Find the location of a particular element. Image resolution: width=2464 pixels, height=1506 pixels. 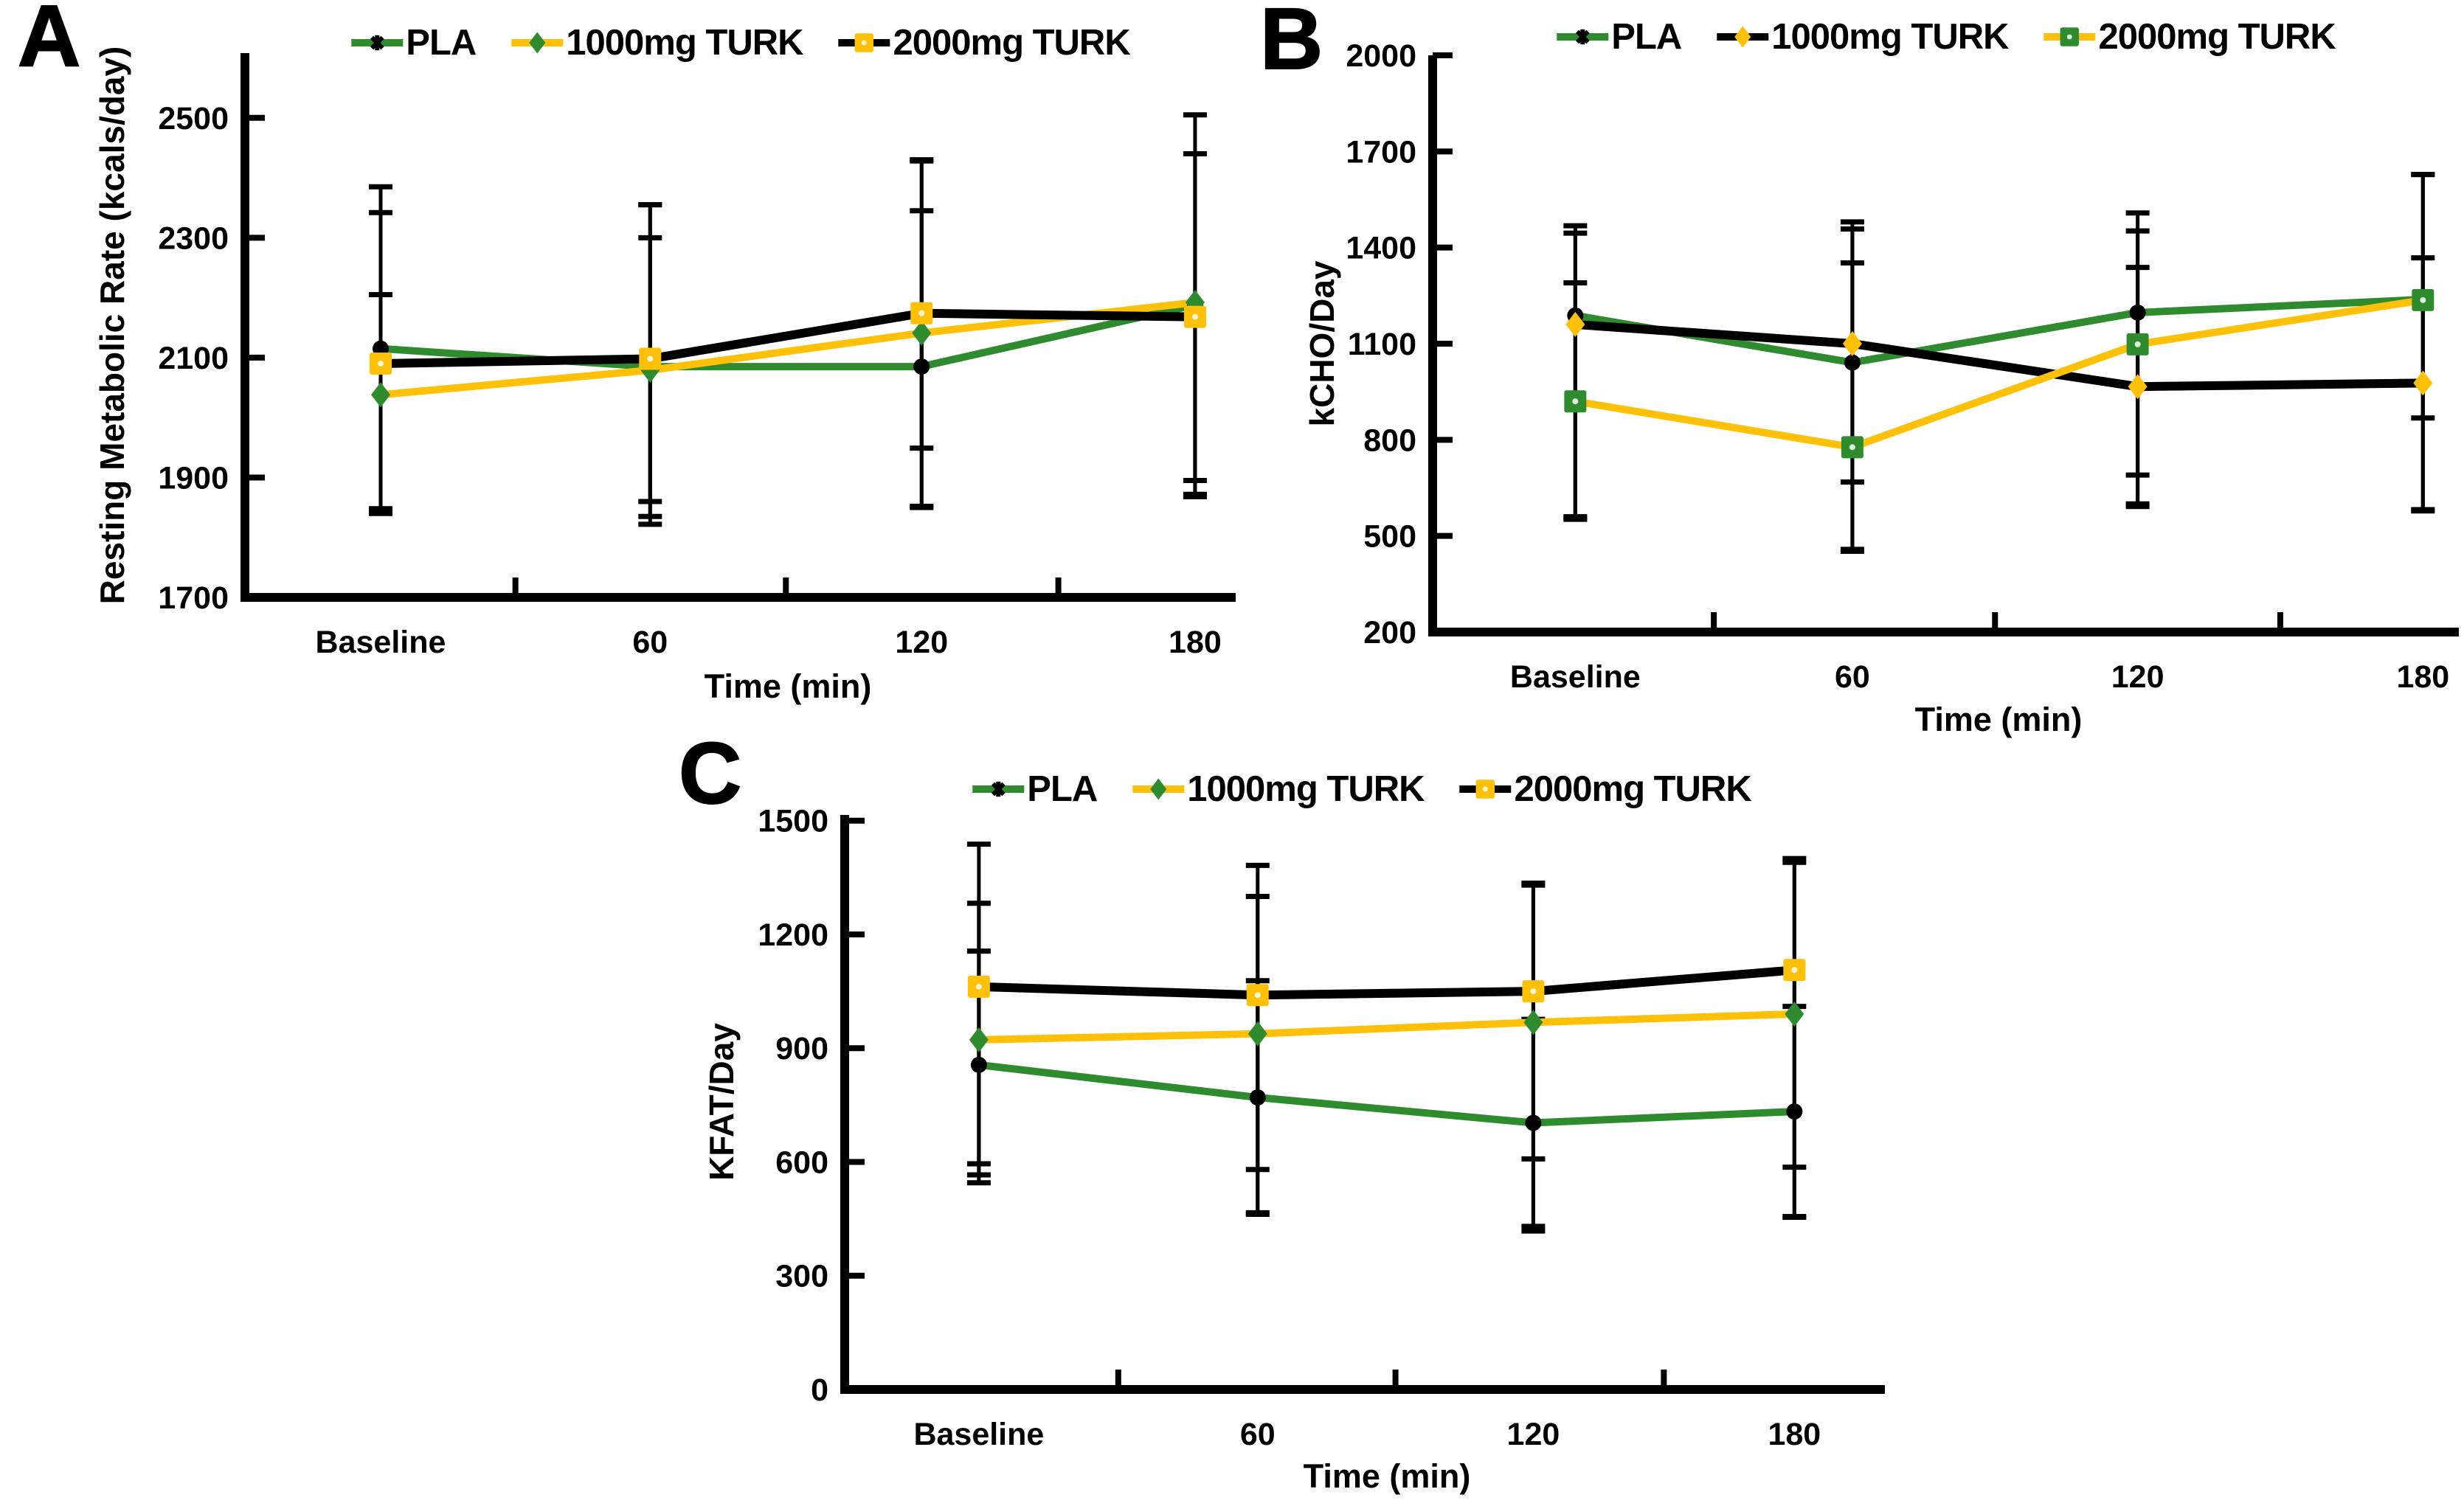

marker-burst is located at coordinates (377, 43).